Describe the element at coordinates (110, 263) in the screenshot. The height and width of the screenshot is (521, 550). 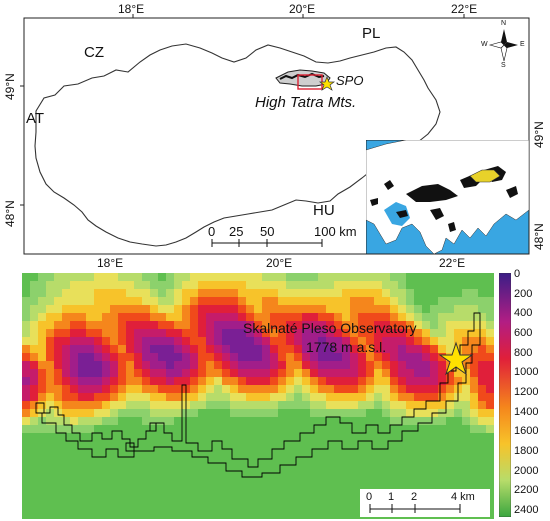
I see `detail-lon-label-18e: 18°E` at that location.